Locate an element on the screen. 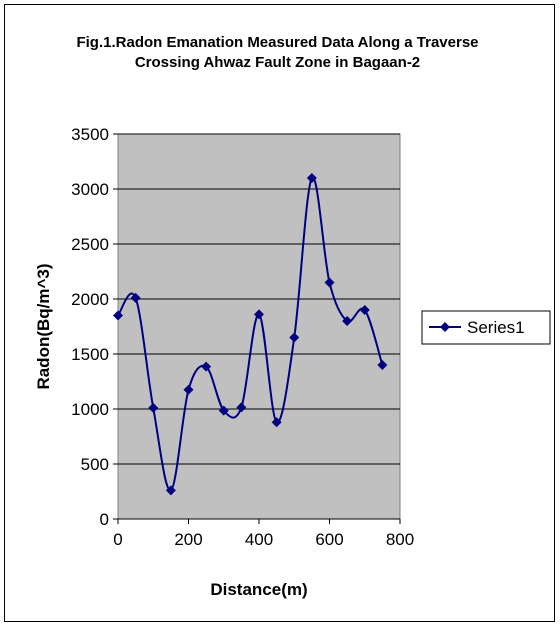  legend-label: Series1 is located at coordinates (496, 327).